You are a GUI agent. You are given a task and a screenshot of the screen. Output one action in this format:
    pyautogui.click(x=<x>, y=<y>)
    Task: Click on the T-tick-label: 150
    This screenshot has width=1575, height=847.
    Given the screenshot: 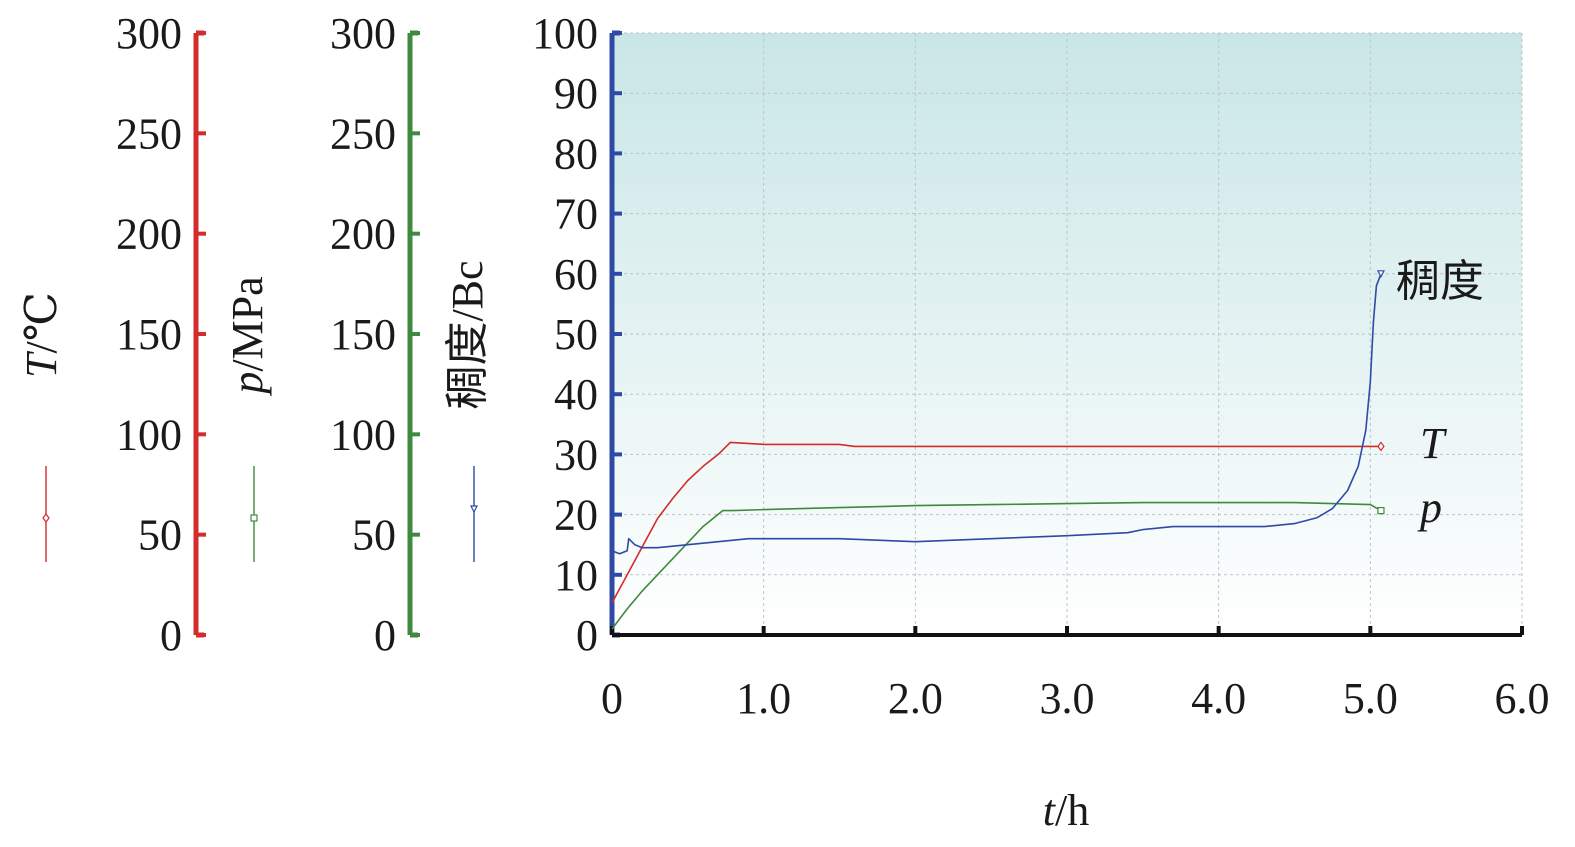 What is the action you would take?
    pyautogui.click(x=149, y=334)
    